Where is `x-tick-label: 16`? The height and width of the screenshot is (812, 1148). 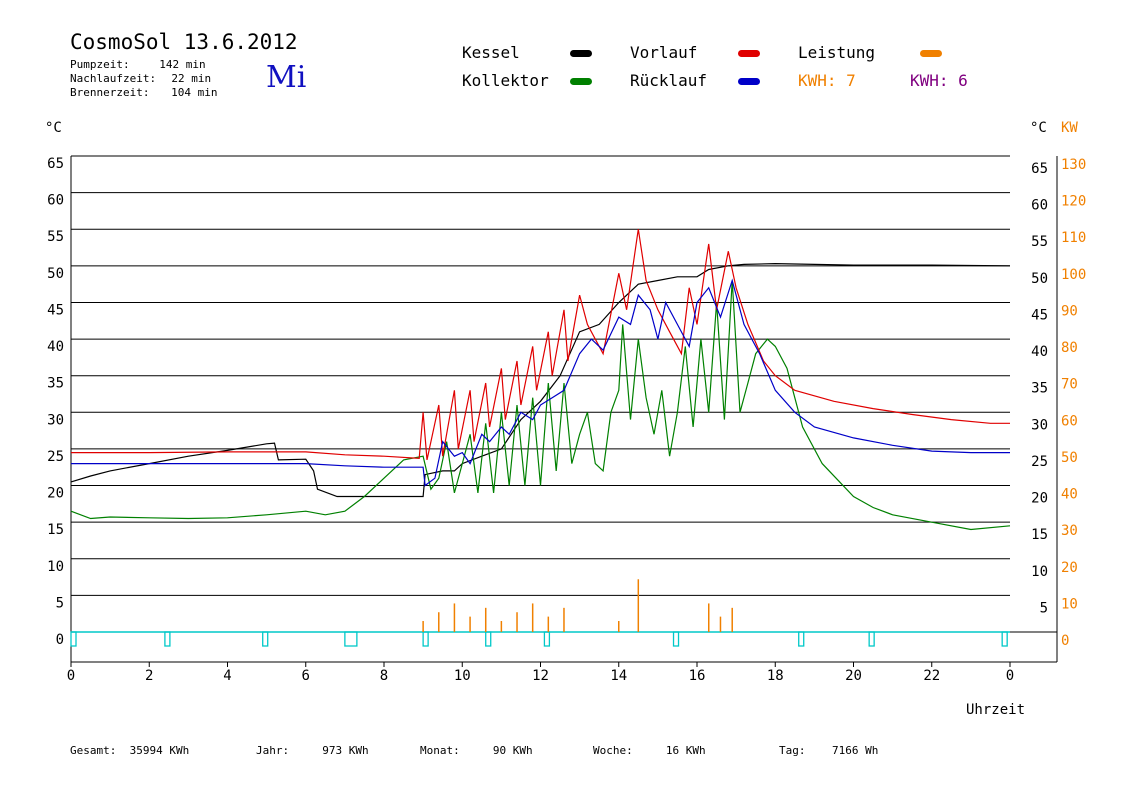
x-tick-label: 16 is located at coordinates (697, 676).